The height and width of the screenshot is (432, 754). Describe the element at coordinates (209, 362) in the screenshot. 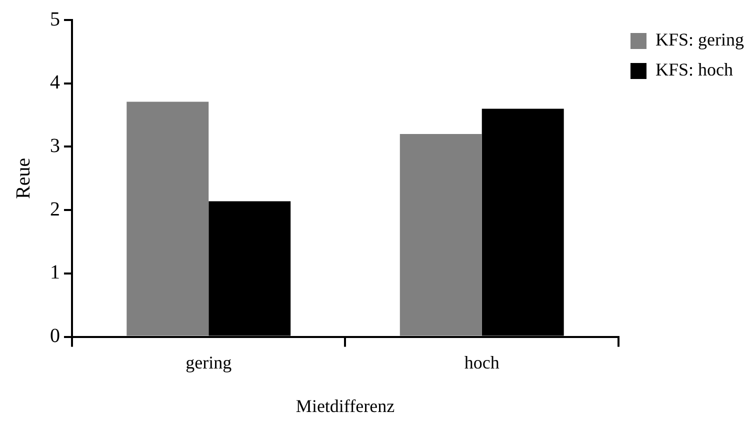

I see `x-tick-label: gering` at that location.